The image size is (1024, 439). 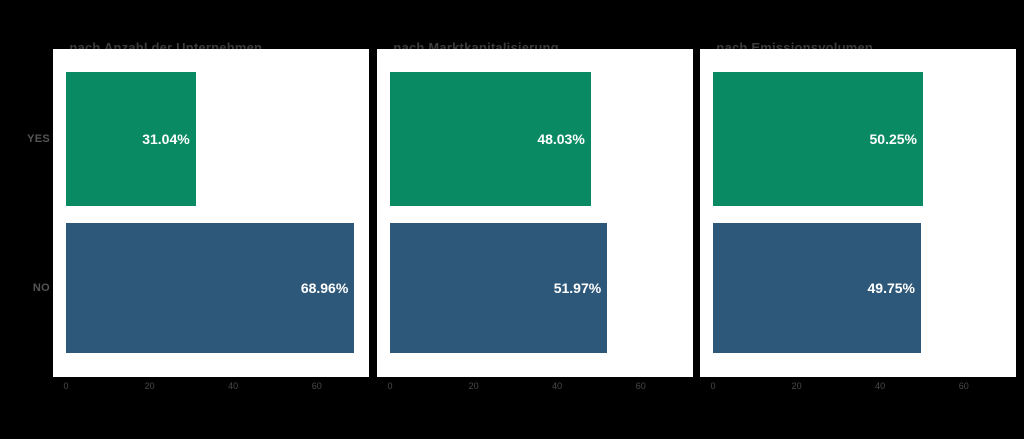 I want to click on bar-no: 49.75%, so click(x=817, y=288).